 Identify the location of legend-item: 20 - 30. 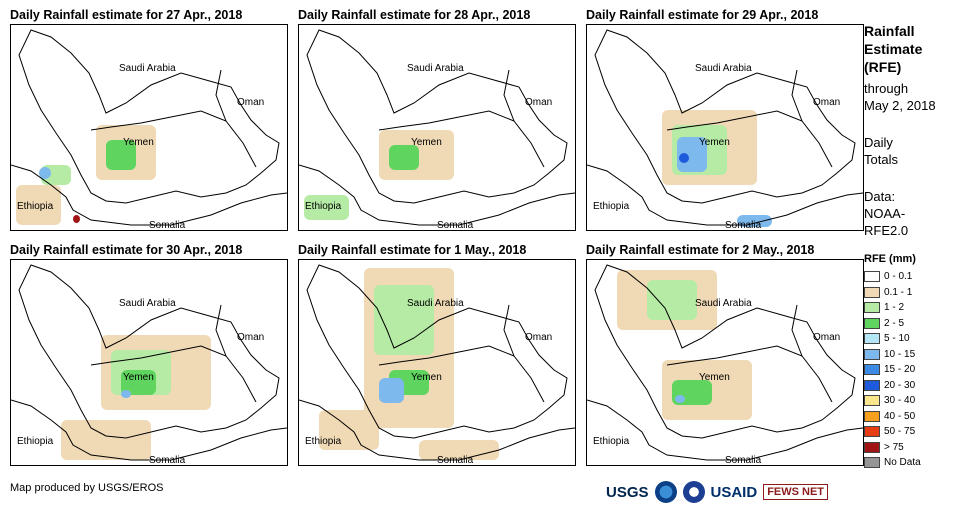
(892, 386).